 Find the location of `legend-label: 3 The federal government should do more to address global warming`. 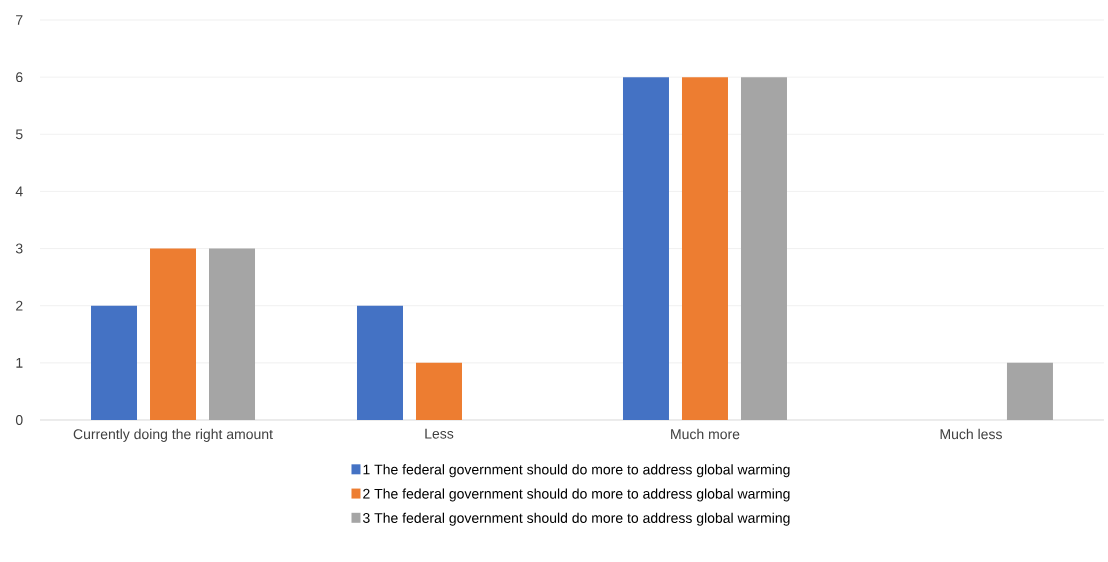

legend-label: 3 The federal government should do more to address global warming is located at coordinates (576, 519).